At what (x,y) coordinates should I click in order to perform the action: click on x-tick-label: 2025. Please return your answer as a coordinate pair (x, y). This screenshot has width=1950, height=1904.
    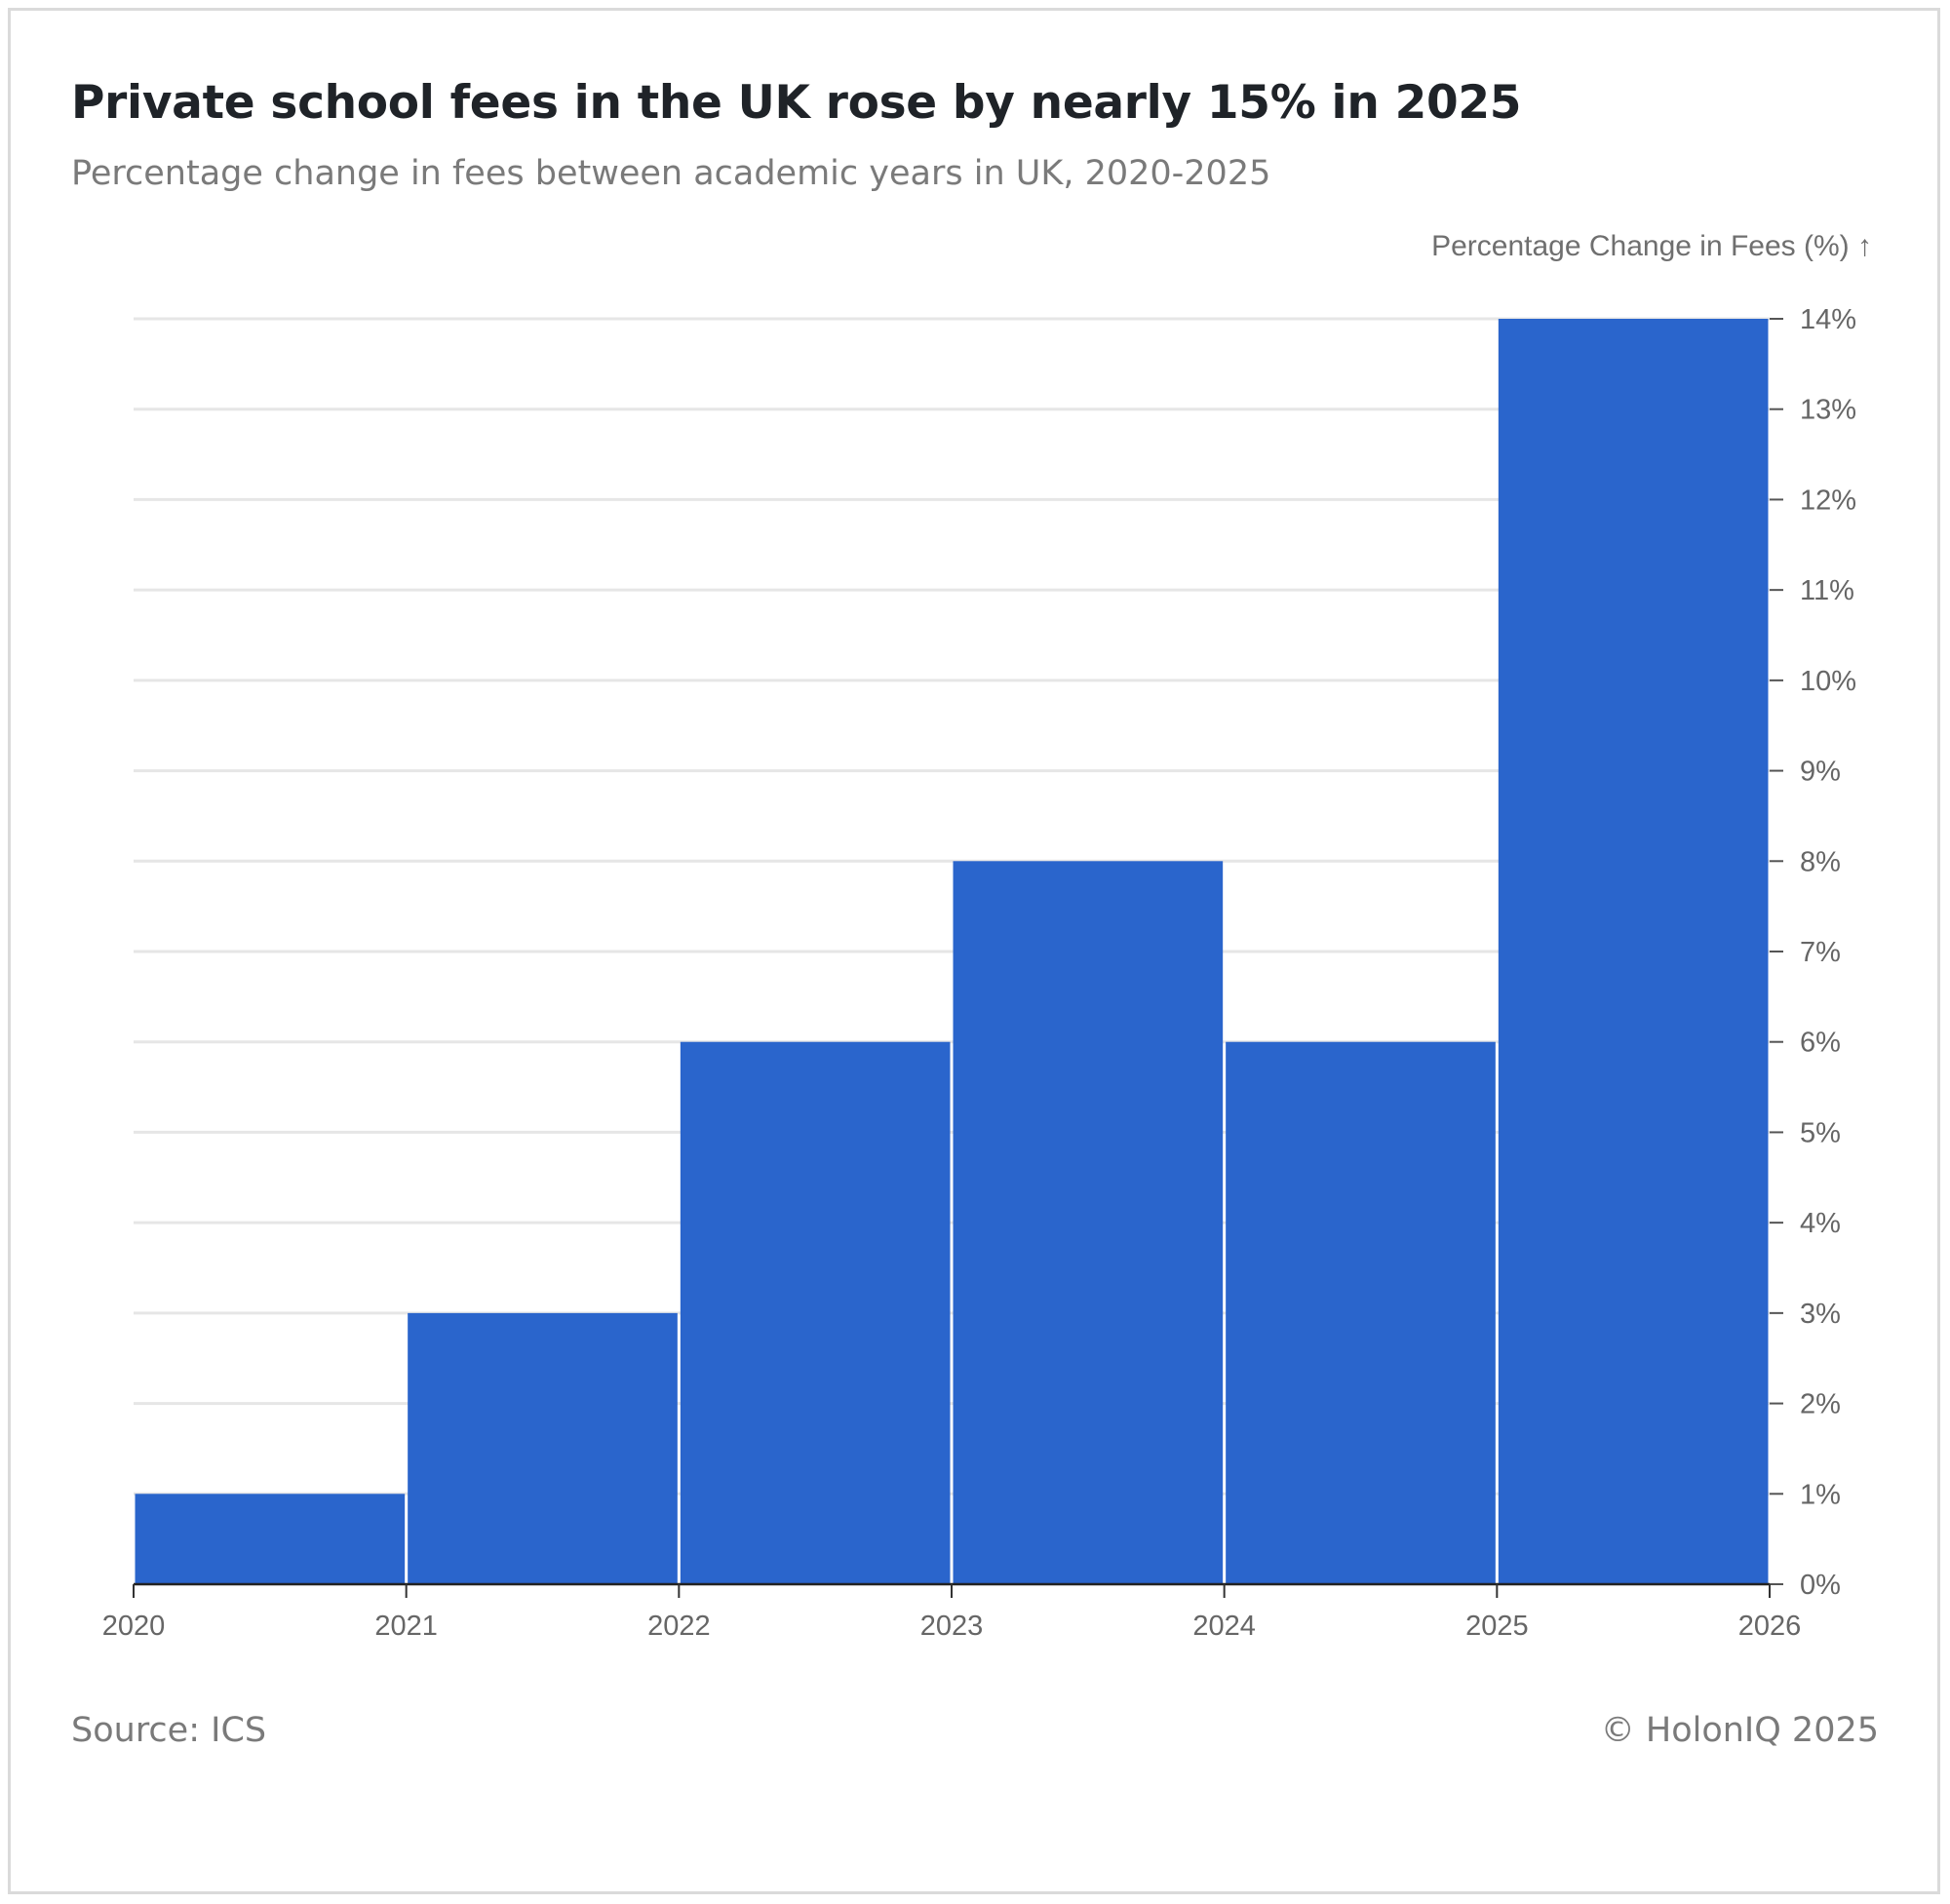
    Looking at the image, I should click on (1497, 1626).